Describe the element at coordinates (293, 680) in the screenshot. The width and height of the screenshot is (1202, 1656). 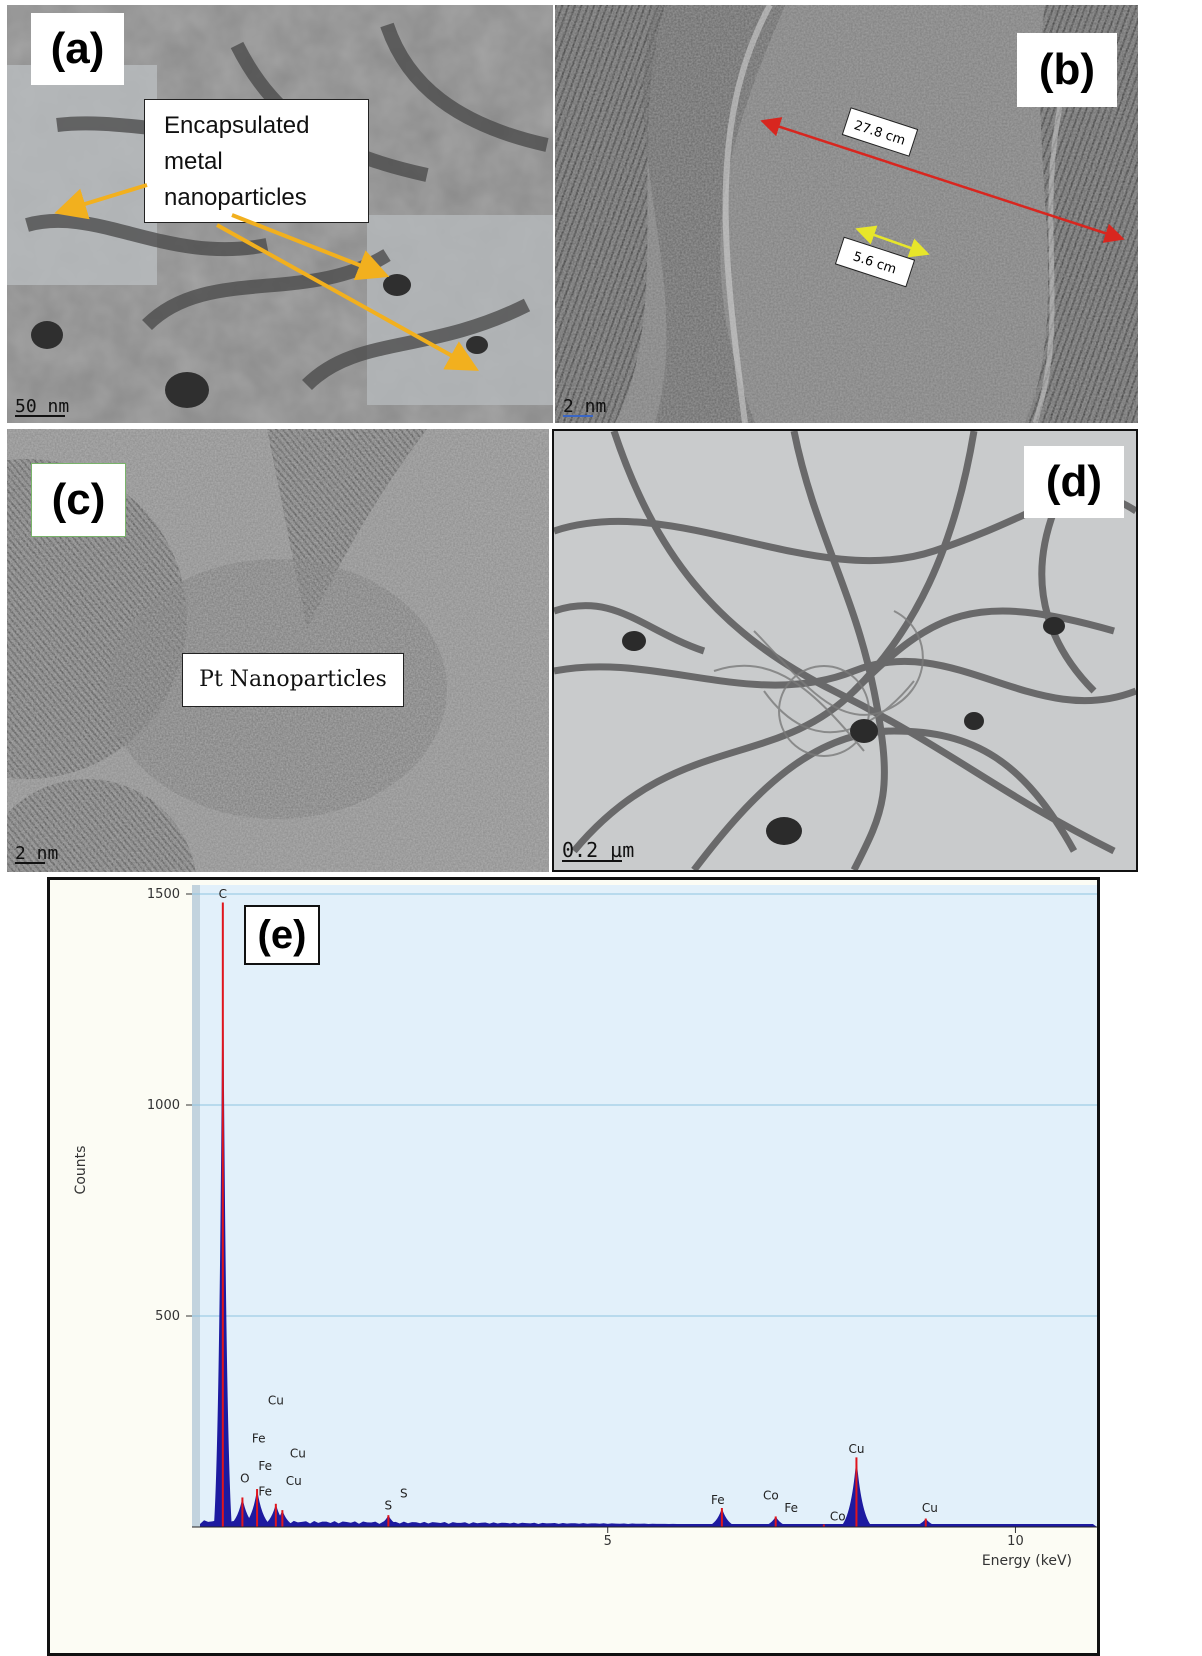
I see `panel-c-callout: Pt Nanoparticles` at that location.